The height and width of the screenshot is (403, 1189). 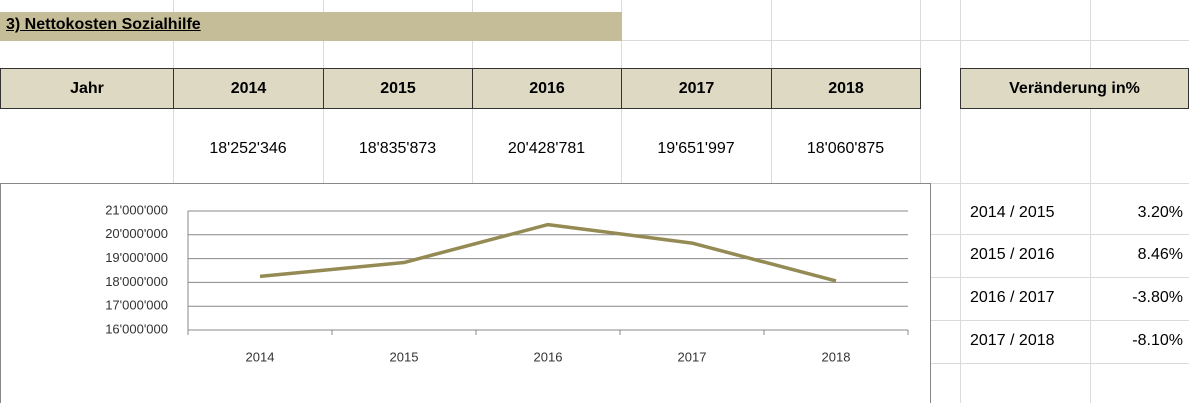 What do you see at coordinates (1012, 212) in the screenshot?
I see `change-period: 2014 / 2015` at bounding box center [1012, 212].